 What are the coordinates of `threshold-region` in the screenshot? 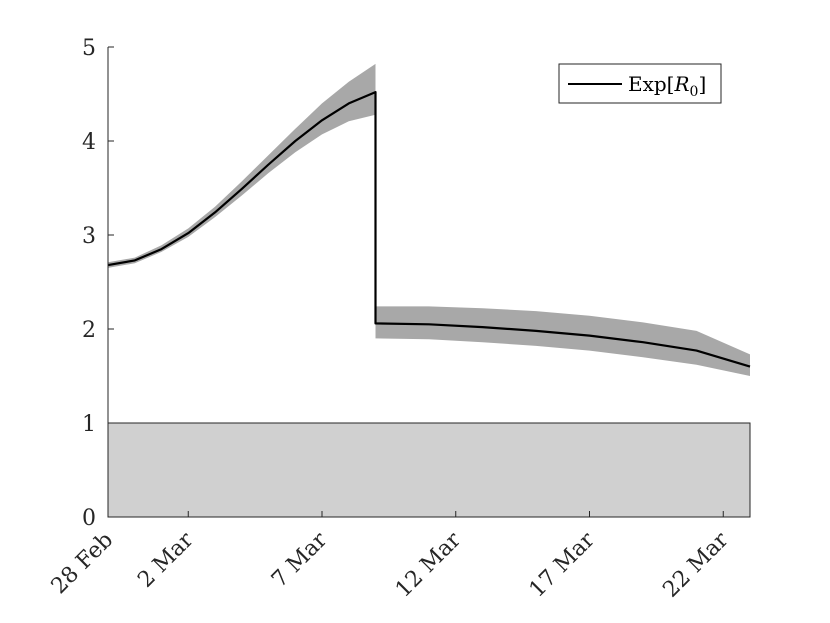 It's located at (429, 470).